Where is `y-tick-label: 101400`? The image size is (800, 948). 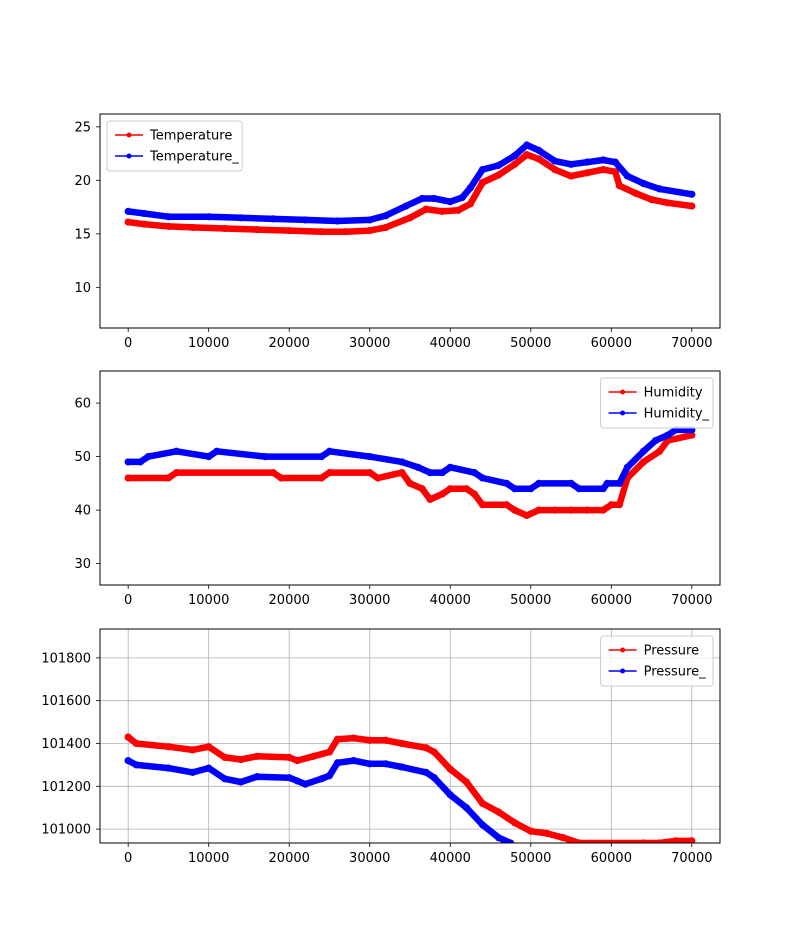 y-tick-label: 101400 is located at coordinates (66, 744).